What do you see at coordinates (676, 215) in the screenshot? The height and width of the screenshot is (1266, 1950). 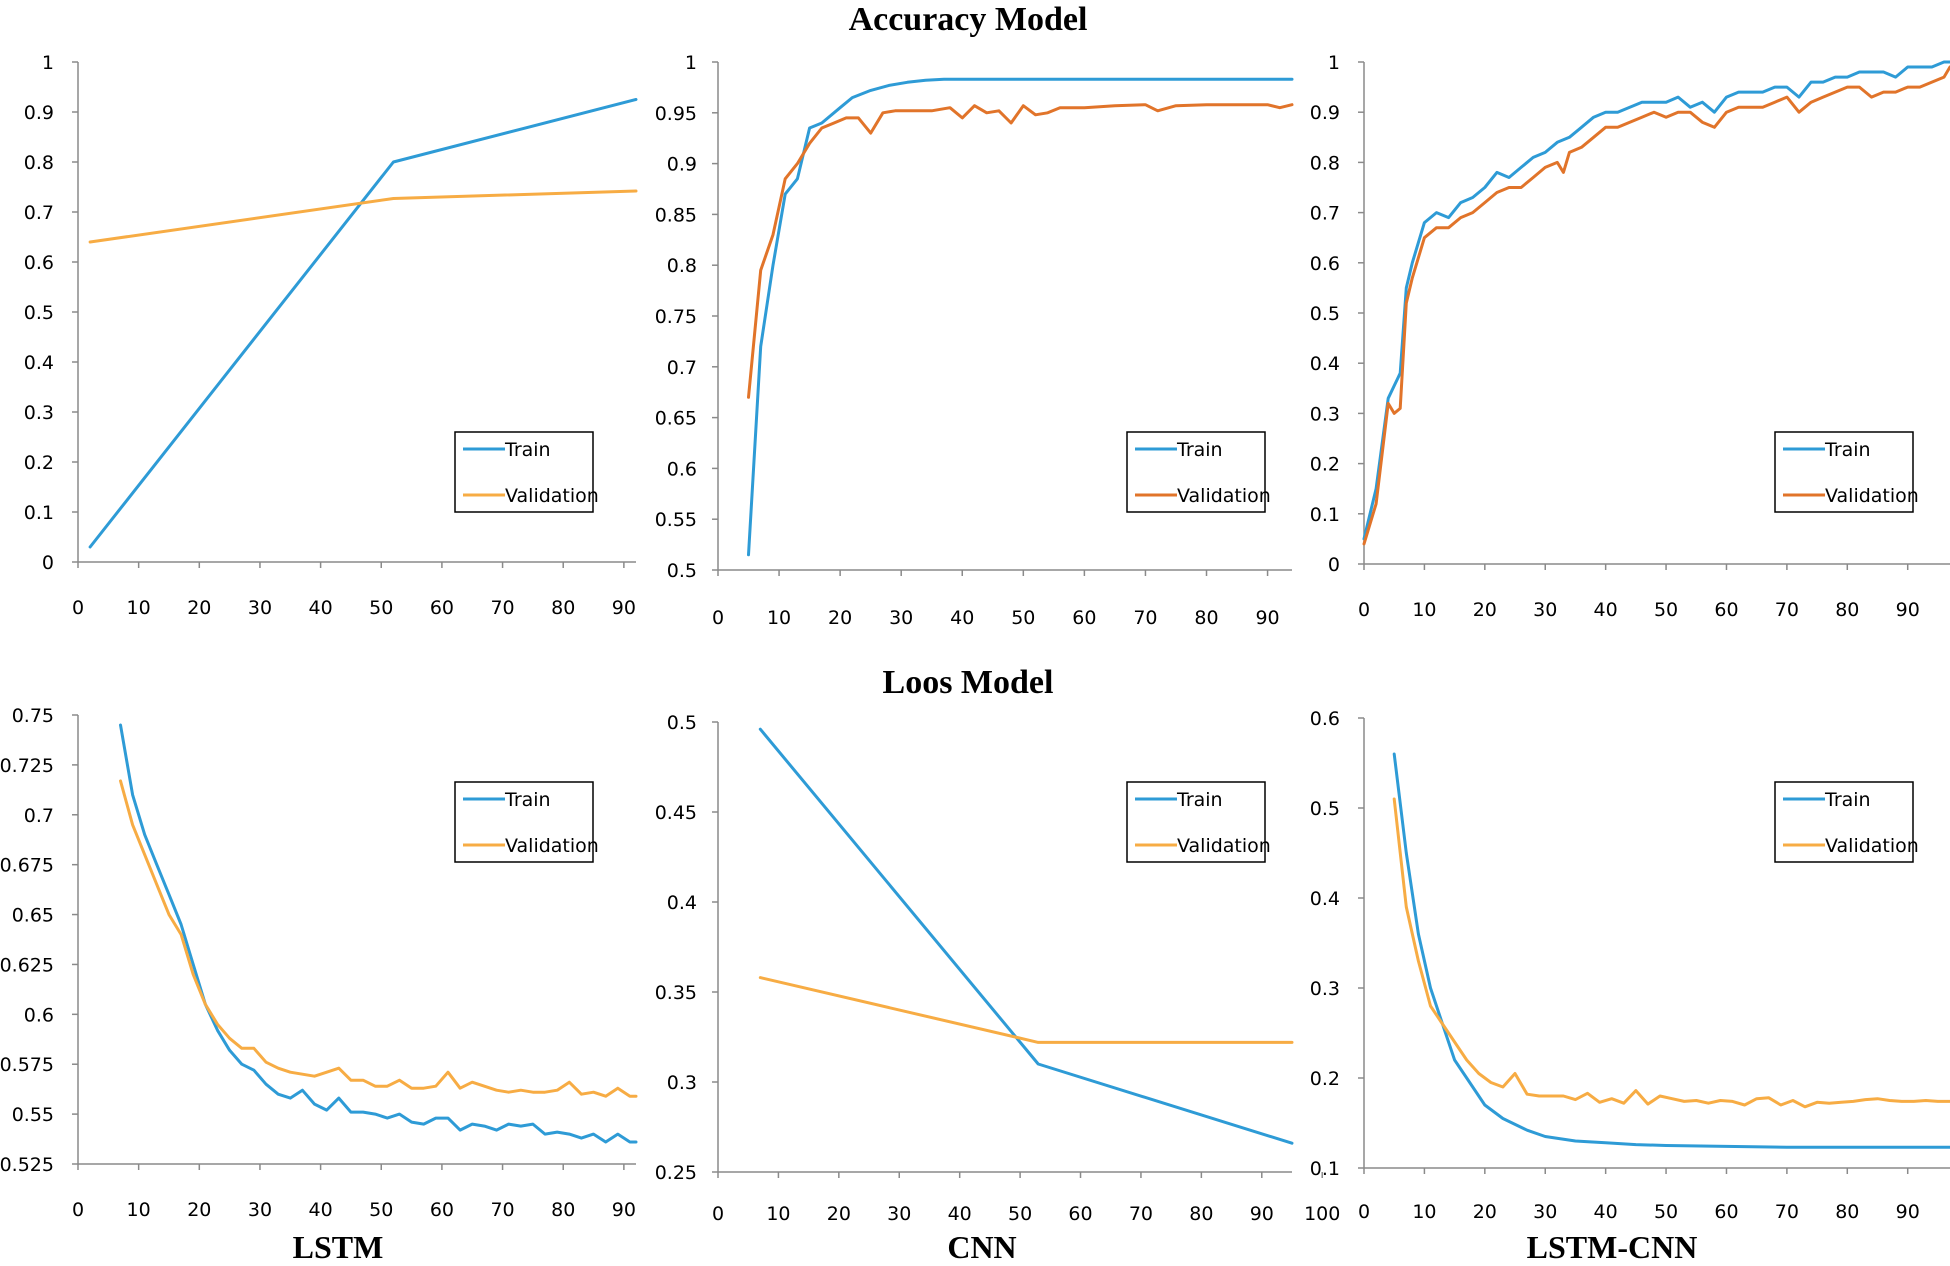 I see `y-tick-label: 0.85` at bounding box center [676, 215].